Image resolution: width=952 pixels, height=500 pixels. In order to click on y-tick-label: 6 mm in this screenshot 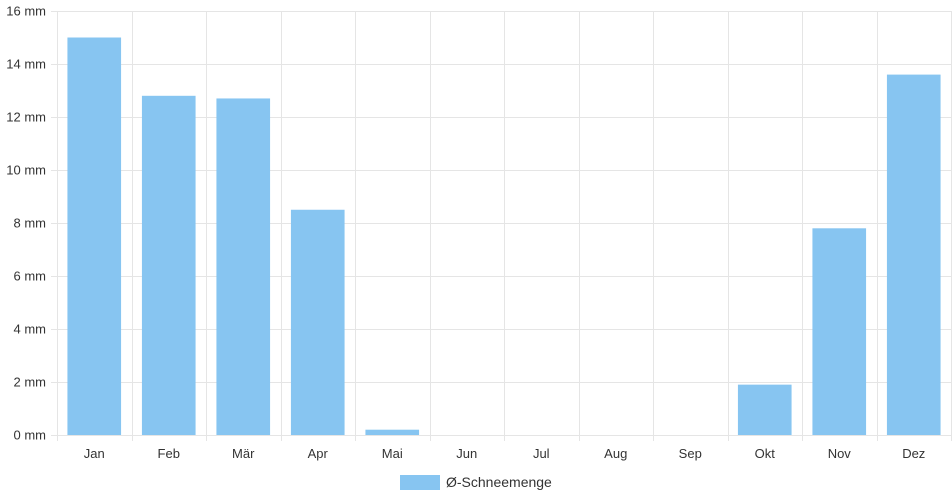, I will do `click(30, 276)`.